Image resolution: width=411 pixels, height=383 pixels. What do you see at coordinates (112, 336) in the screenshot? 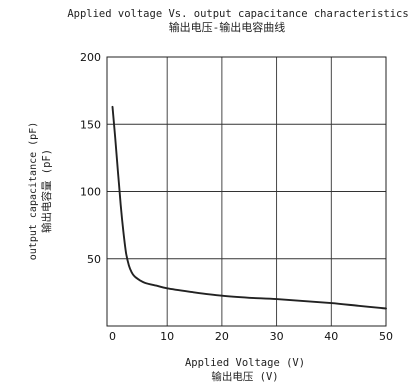
I see `x-tick-label: 0` at bounding box center [112, 336].